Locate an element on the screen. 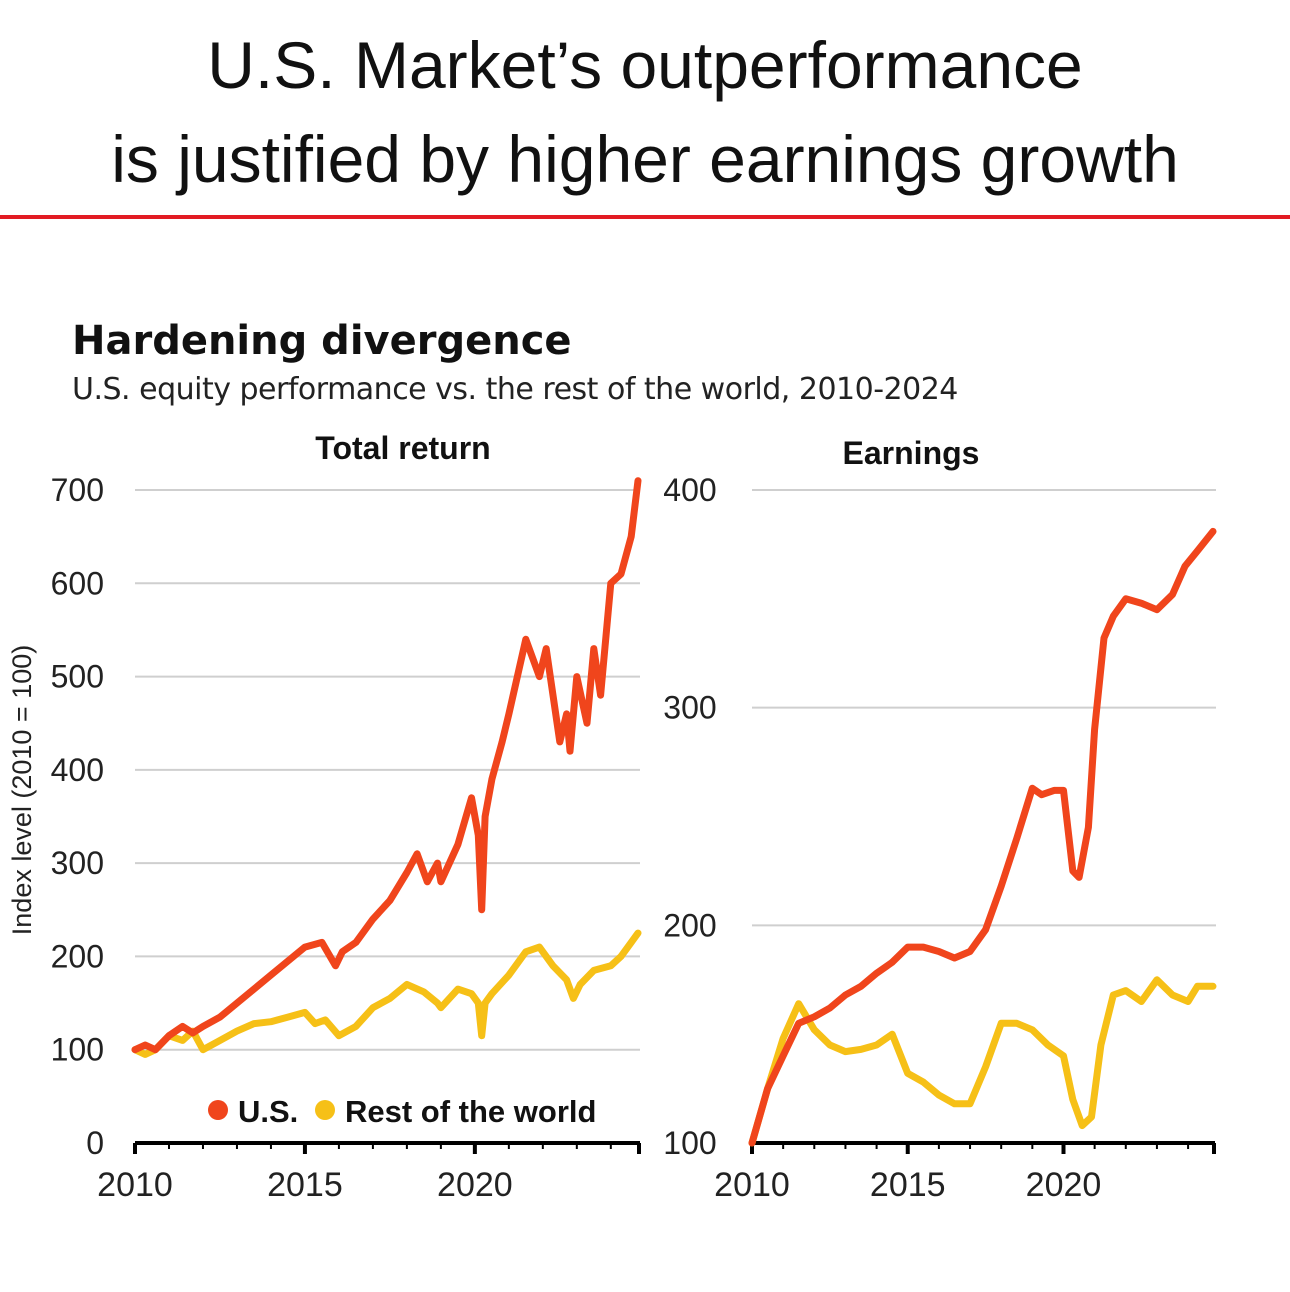 The image size is (1290, 1292). earnings-y-tick-label: 200 is located at coordinates (689, 925).